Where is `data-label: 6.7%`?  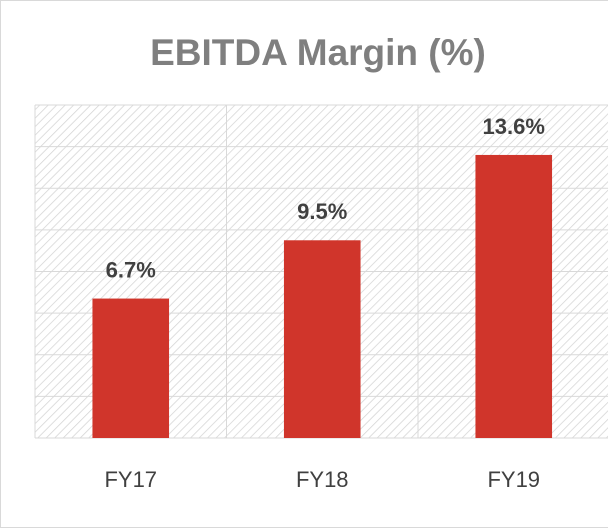
data-label: 6.7% is located at coordinates (131, 269).